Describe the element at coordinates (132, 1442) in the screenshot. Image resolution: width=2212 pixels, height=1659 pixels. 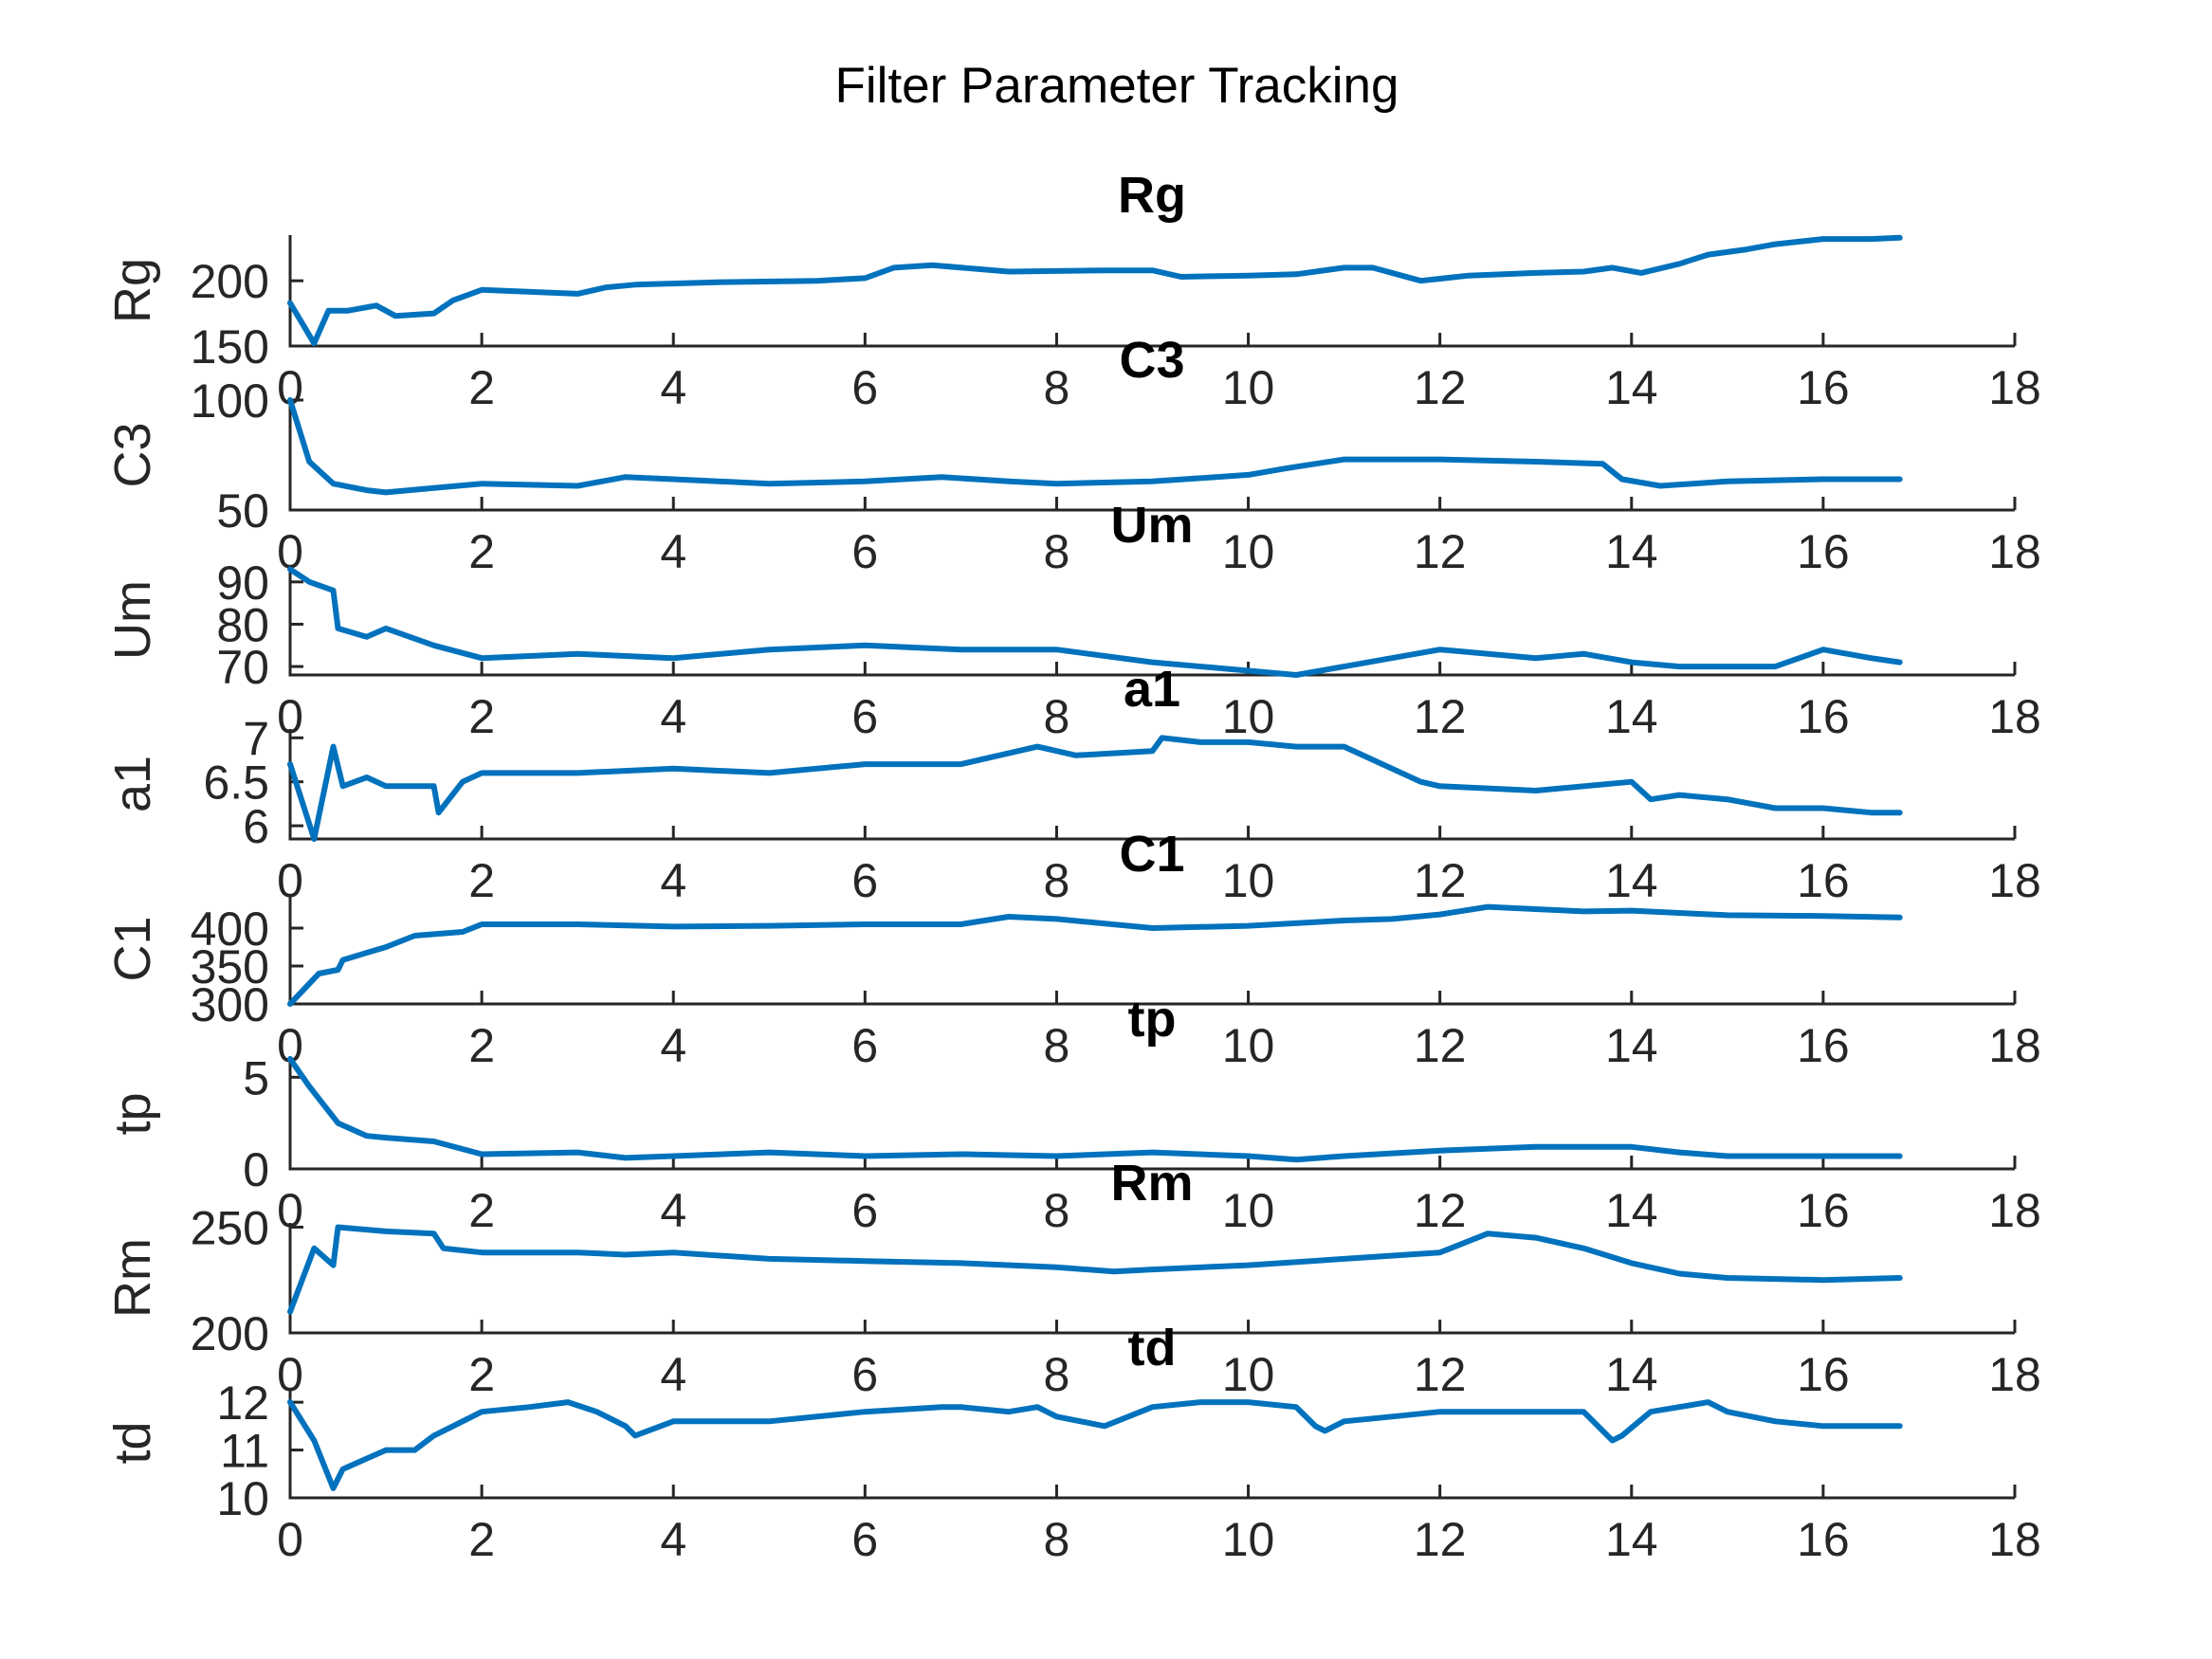
I see `y-axis-label: td` at that location.